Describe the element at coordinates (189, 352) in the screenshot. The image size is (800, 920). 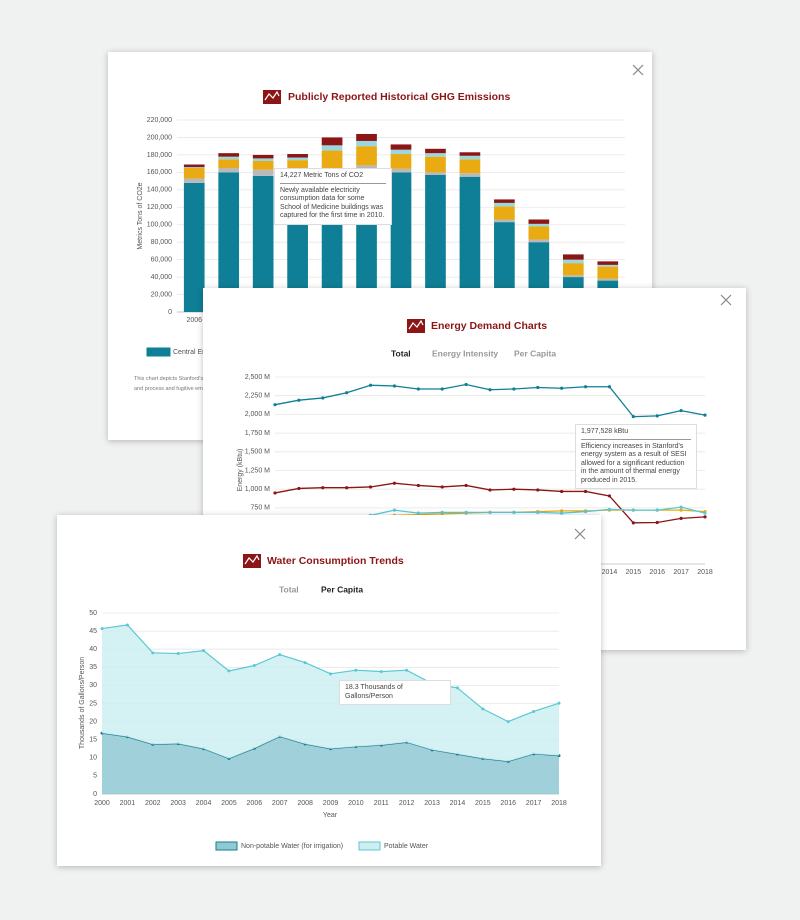
I see `legend-label: Central En` at that location.